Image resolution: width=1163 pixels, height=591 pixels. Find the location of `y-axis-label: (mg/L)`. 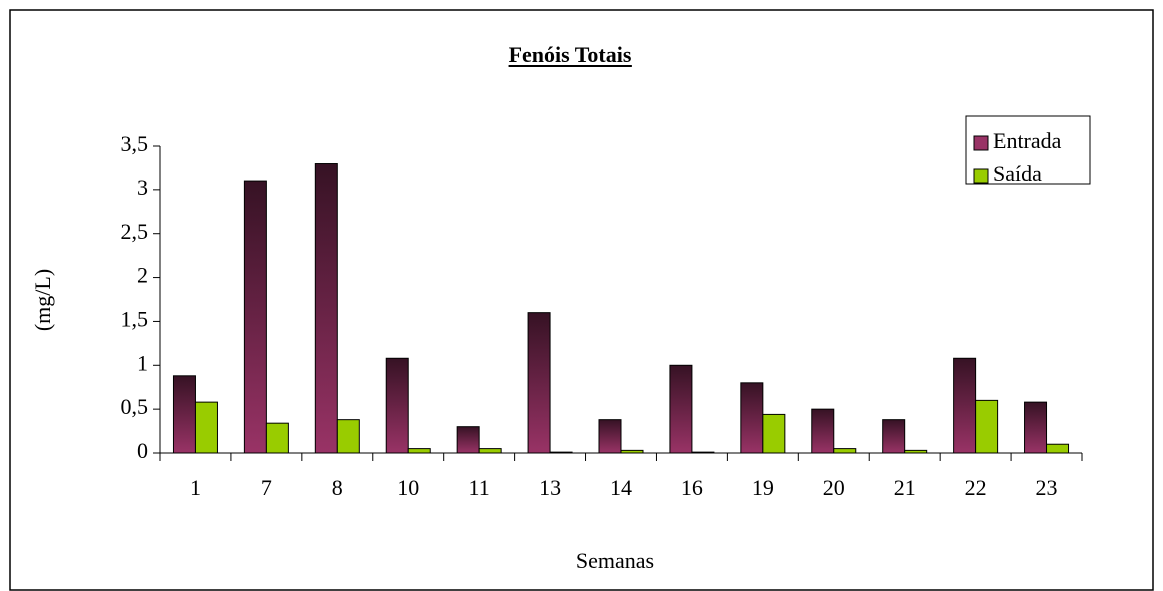

y-axis-label: (mg/L) is located at coordinates (42, 300).